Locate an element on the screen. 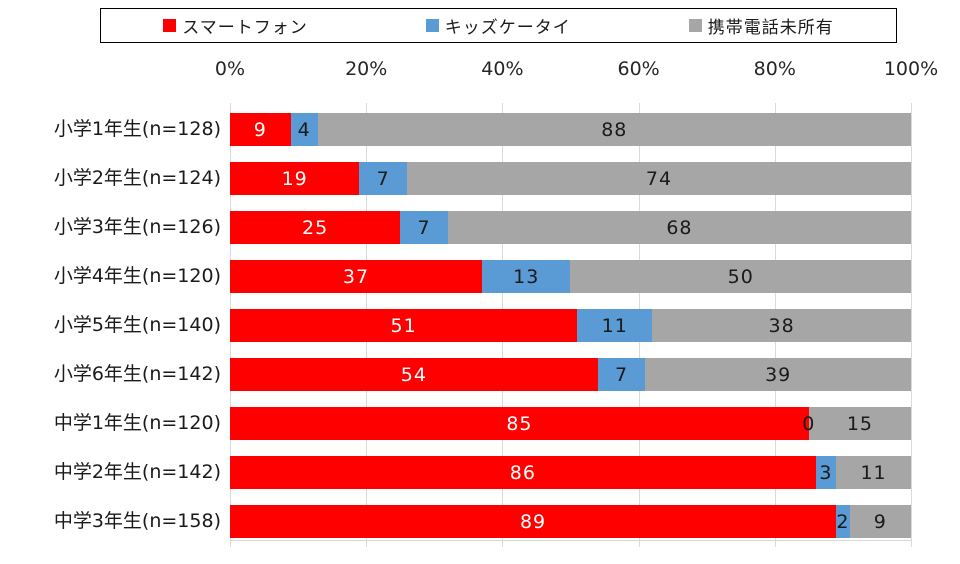  bar-row-inner: 小学1年生(n=128) 9 4 88 is located at coordinates (455, 129).